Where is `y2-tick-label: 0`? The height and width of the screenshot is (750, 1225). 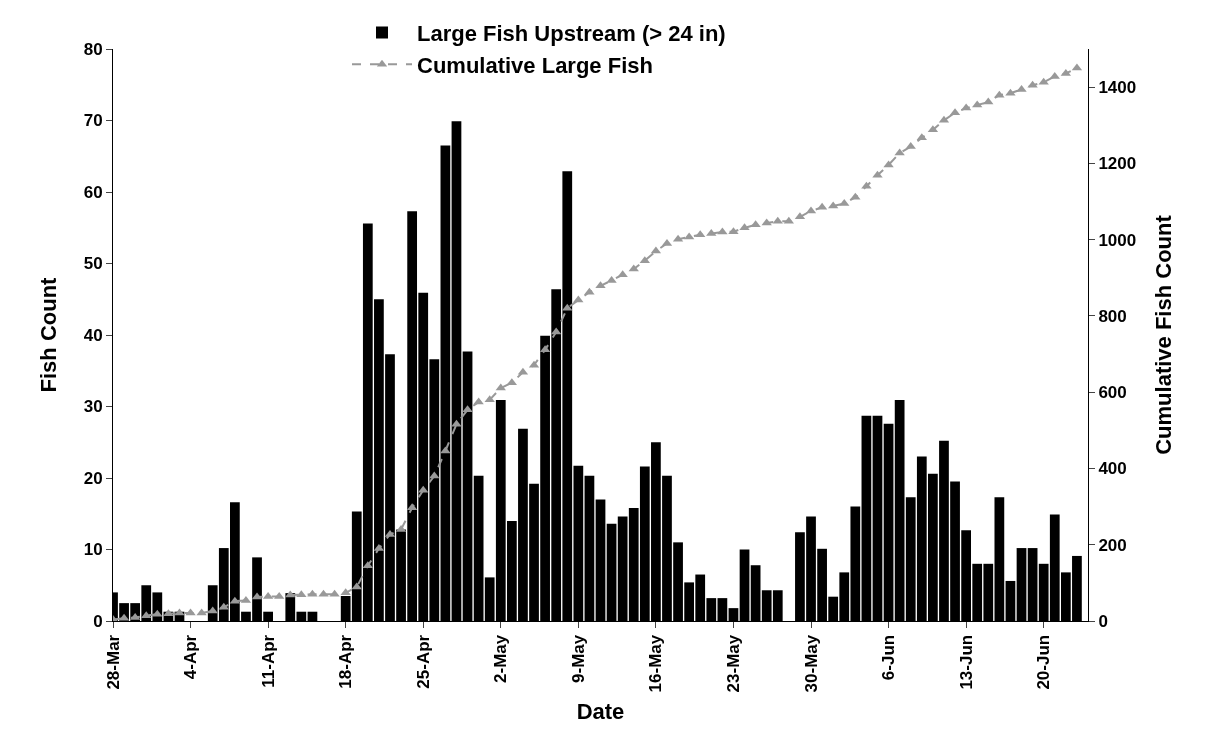
y2-tick-label: 0 is located at coordinates (1103, 621).